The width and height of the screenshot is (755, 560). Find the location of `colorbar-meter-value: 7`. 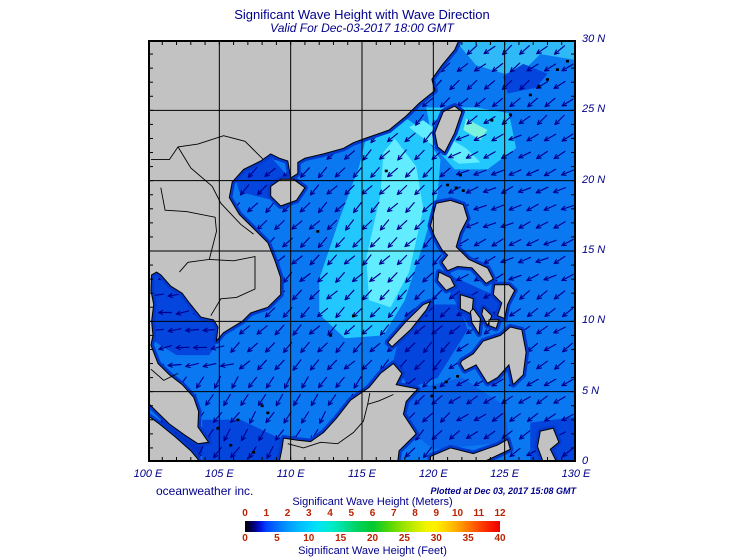

colorbar-meter-value: 7 is located at coordinates (393, 513).